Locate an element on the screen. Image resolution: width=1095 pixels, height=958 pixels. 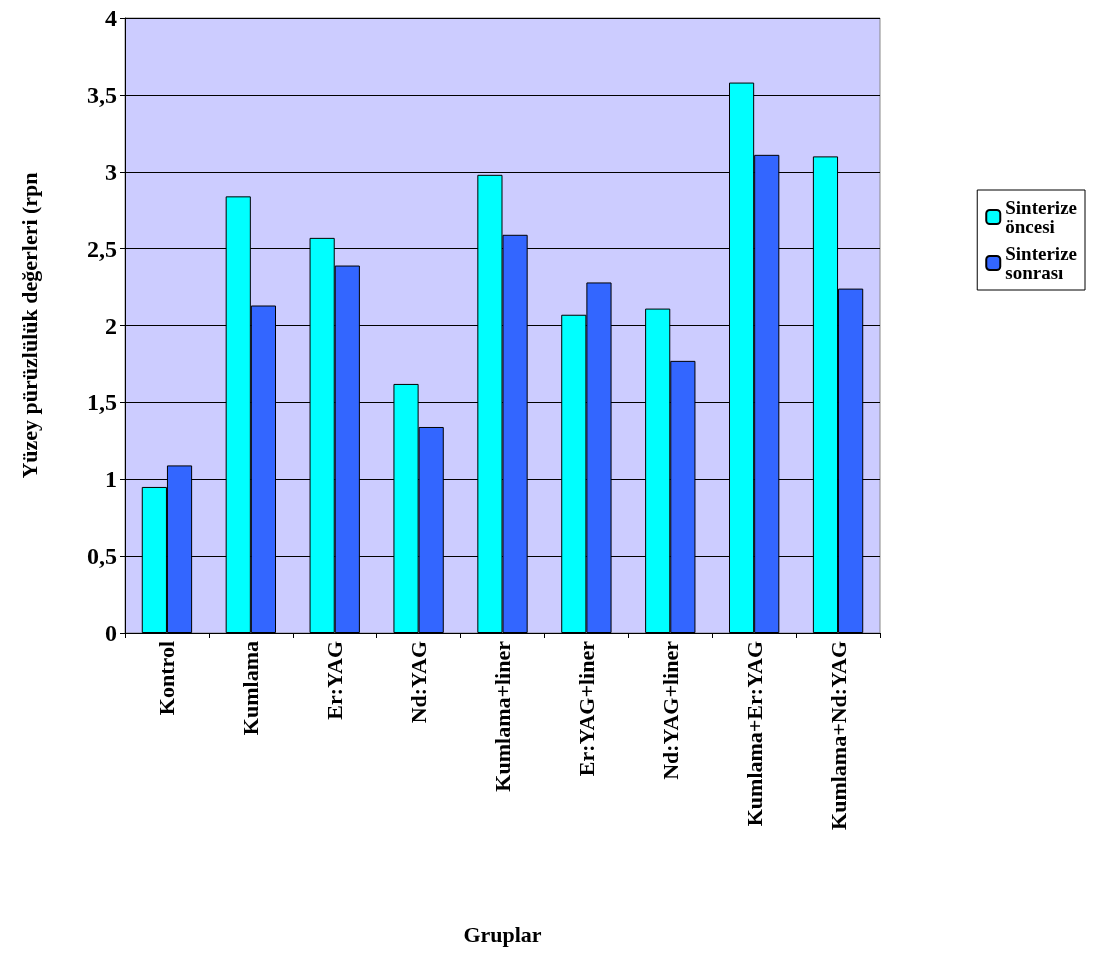
x-tick-label: Nd:YAG+liner is located at coordinates (670, 710).